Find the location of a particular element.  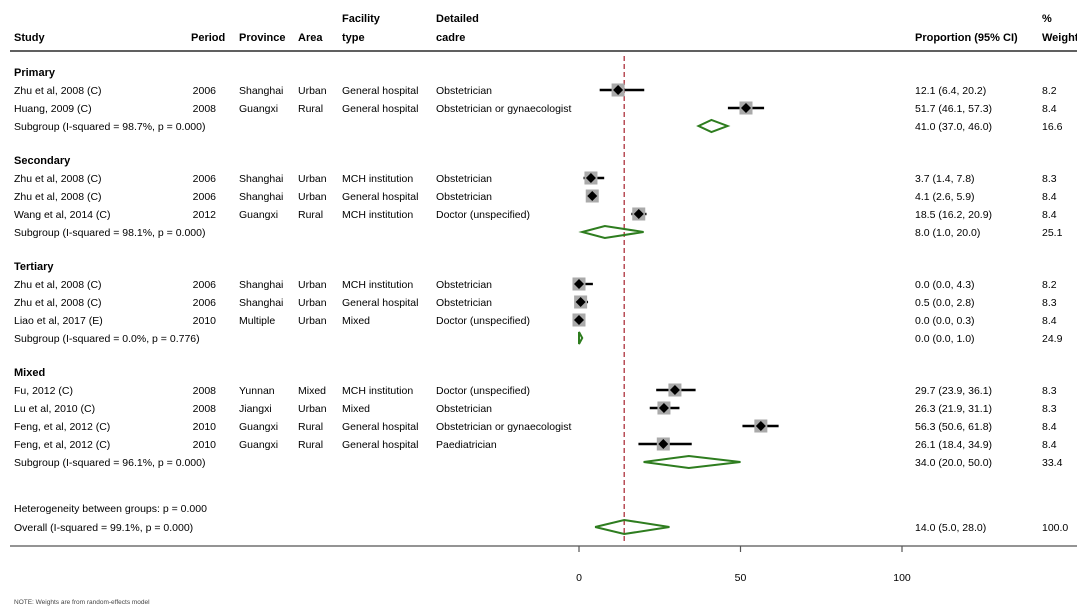

group-heading: Primary is located at coordinates (35, 73).